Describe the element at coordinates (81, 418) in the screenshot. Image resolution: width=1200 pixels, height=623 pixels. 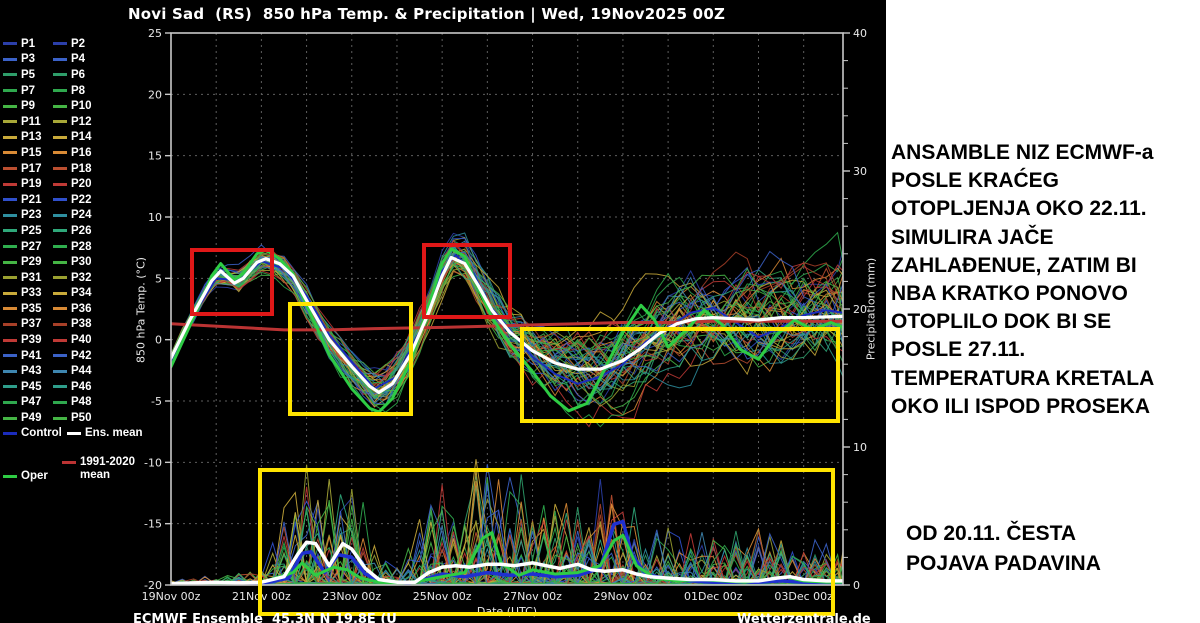
I see `member-label: P50` at that location.